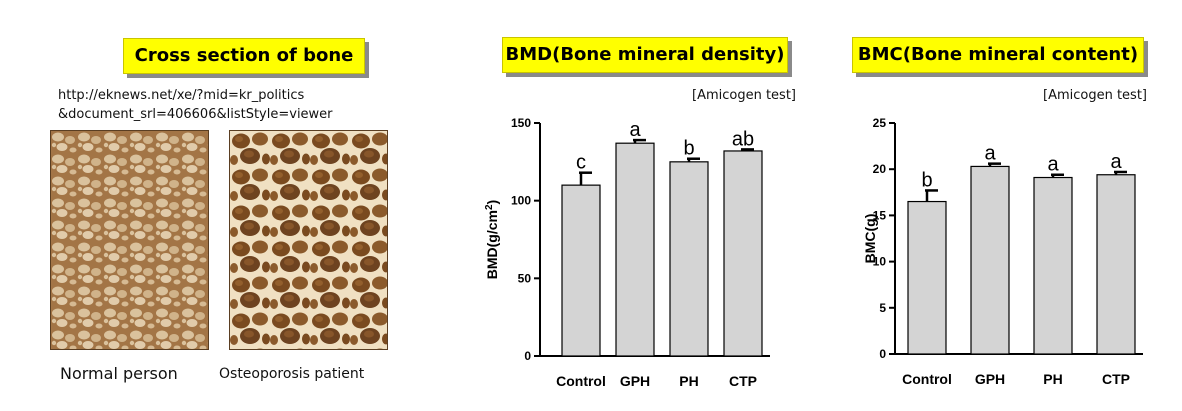 Image resolution: width=1182 pixels, height=411 pixels. I want to click on normal-bone-image, so click(129, 240).